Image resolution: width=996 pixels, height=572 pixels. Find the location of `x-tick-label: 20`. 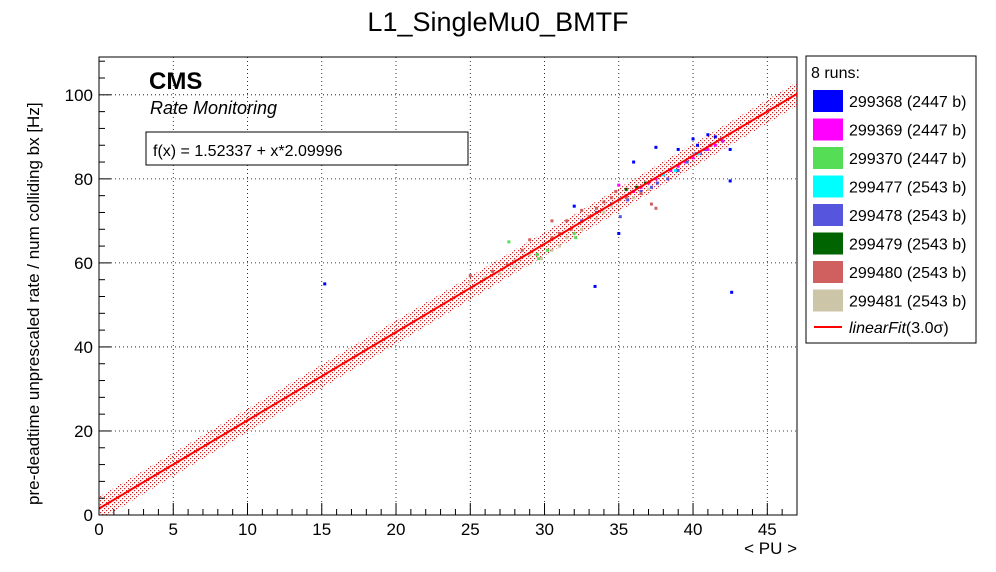

x-tick-label: 20 is located at coordinates (396, 529).